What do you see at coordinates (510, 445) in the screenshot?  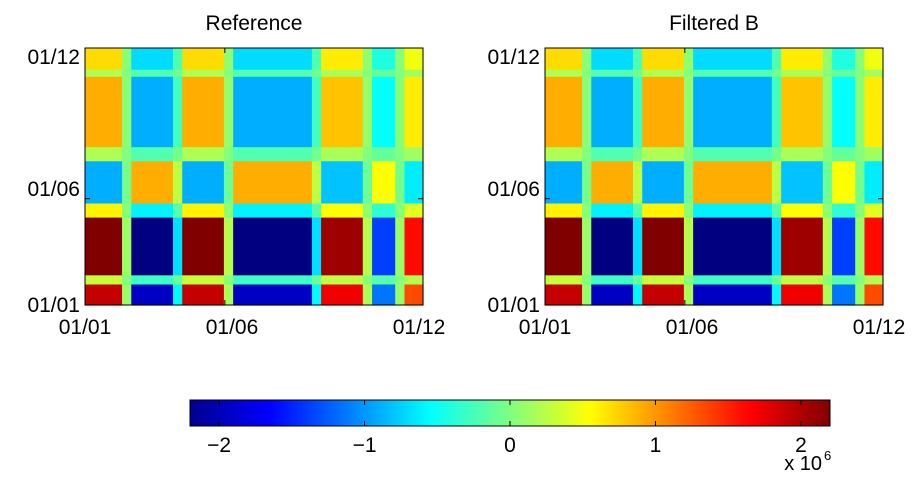 I see `colorbar-tick-label: 0` at bounding box center [510, 445].